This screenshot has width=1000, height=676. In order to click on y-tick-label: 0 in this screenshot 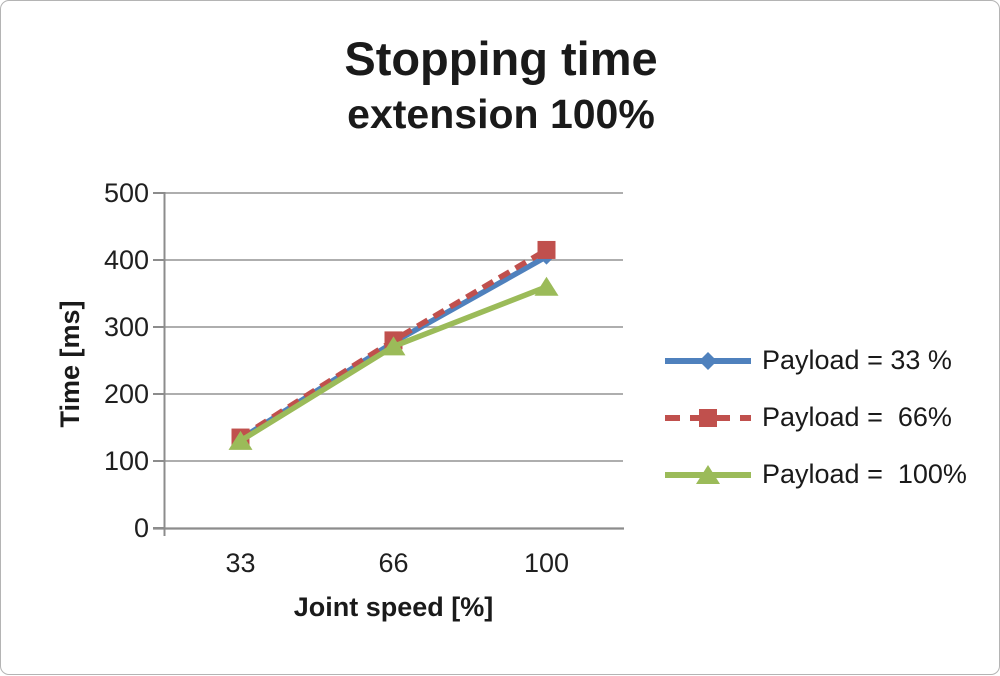, I will do `click(141, 528)`.